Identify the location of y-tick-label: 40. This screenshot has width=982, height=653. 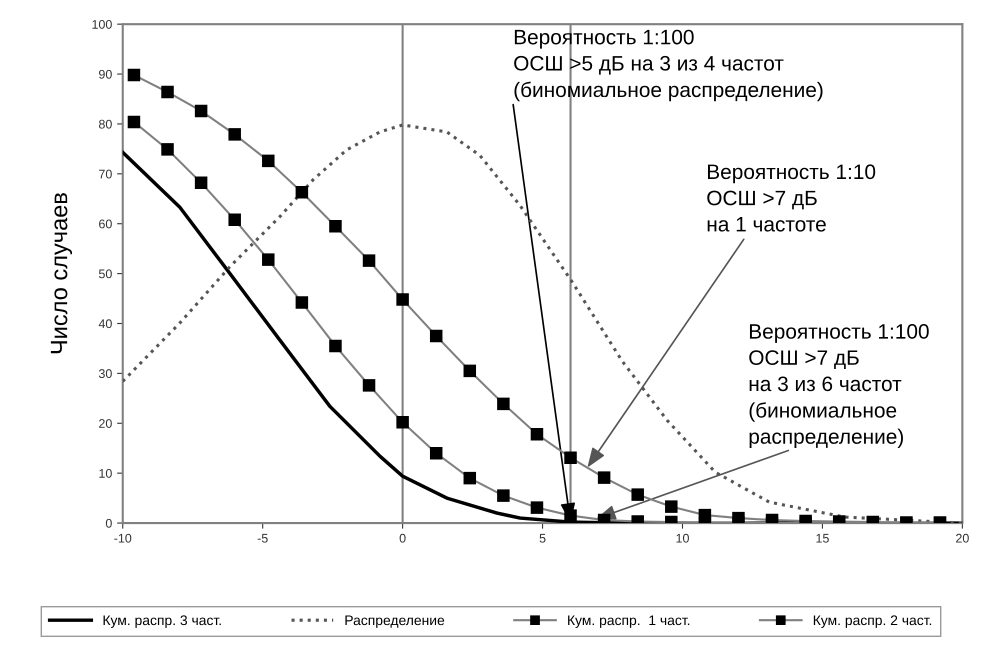
(105, 323).